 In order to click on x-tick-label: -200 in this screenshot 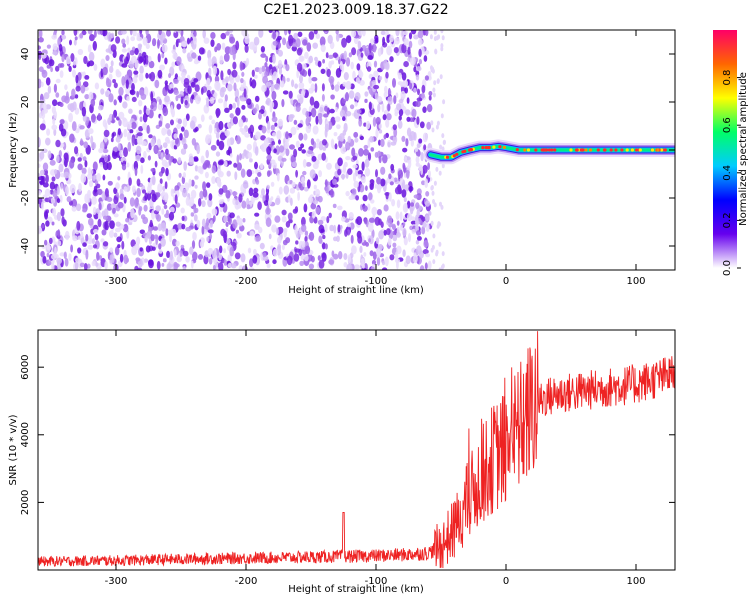, I will do `click(246, 281)`.